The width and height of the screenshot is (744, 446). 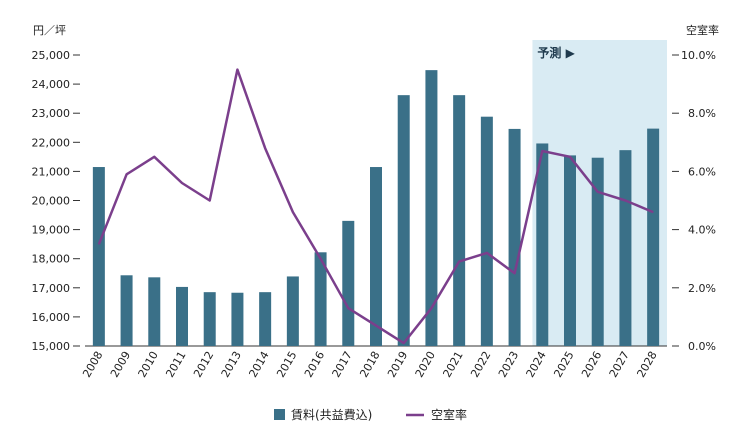 I want to click on bar-2025, so click(x=570, y=250).